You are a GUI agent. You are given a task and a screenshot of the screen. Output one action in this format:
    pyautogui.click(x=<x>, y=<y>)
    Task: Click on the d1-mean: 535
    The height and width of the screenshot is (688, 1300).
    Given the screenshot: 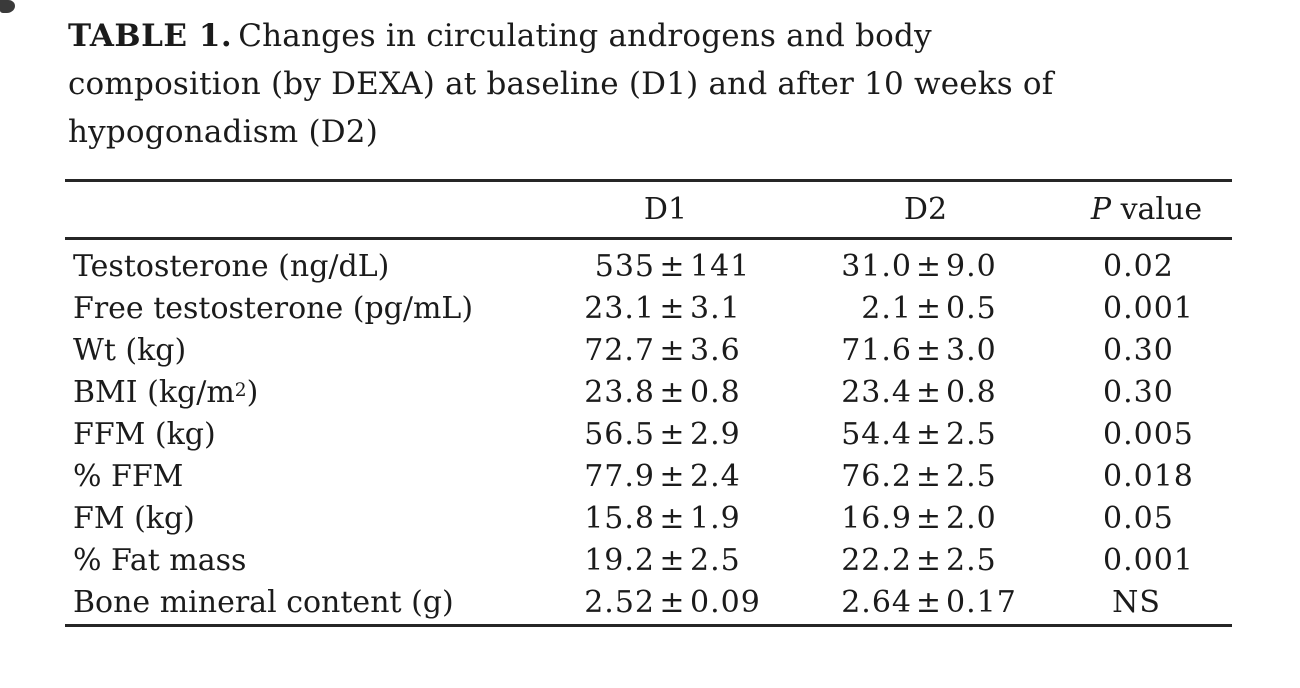 What is the action you would take?
    pyautogui.click(x=624, y=266)
    